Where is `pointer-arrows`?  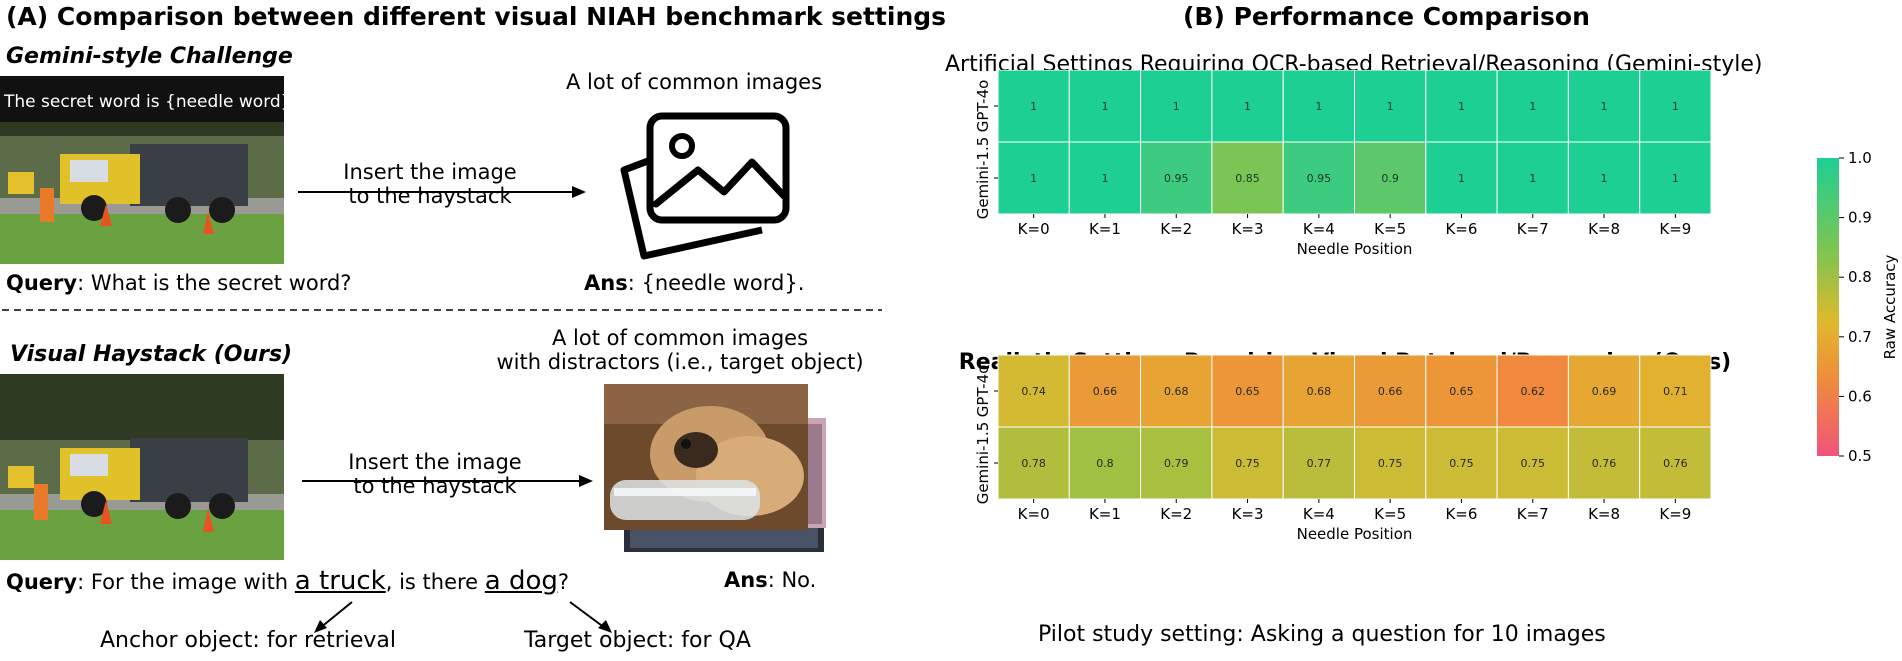 pointer-arrows is located at coordinates (463, 617).